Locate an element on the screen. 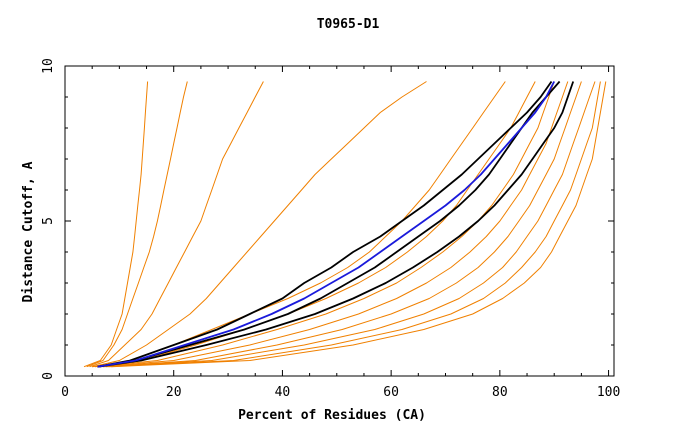  chart-title: T0965-D1 is located at coordinates (348, 24).